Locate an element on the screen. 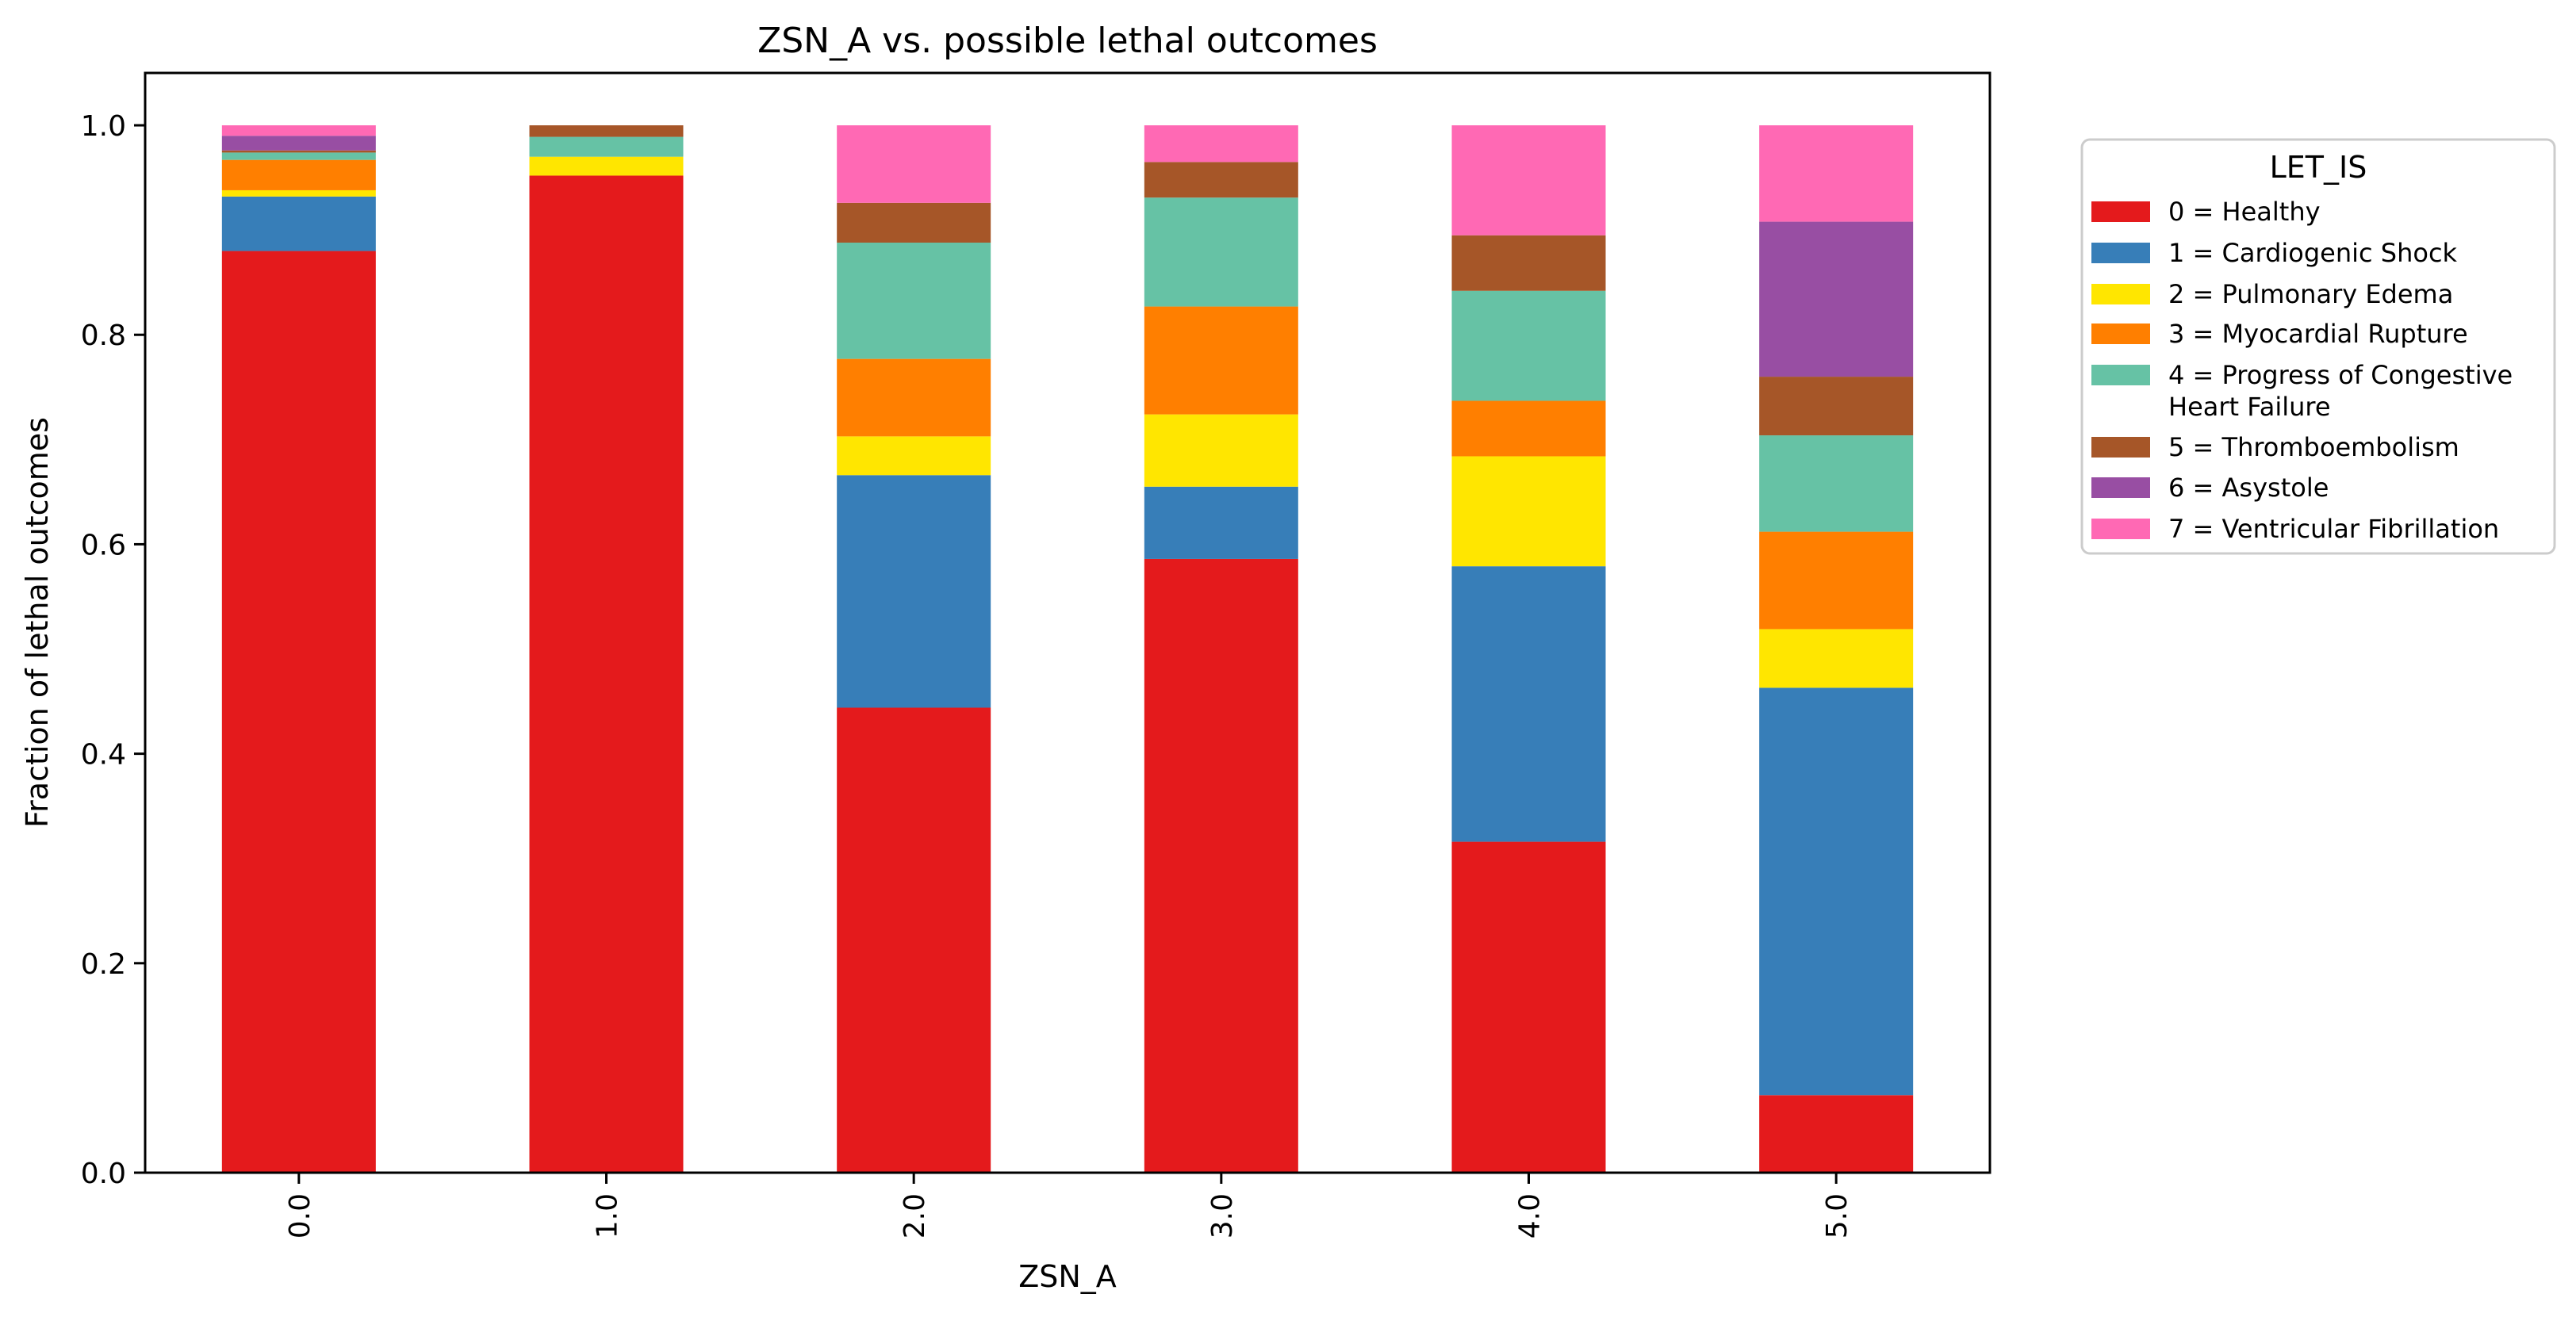 The image size is (2576, 1317). y-tick-label: 0.2 is located at coordinates (103, 964).